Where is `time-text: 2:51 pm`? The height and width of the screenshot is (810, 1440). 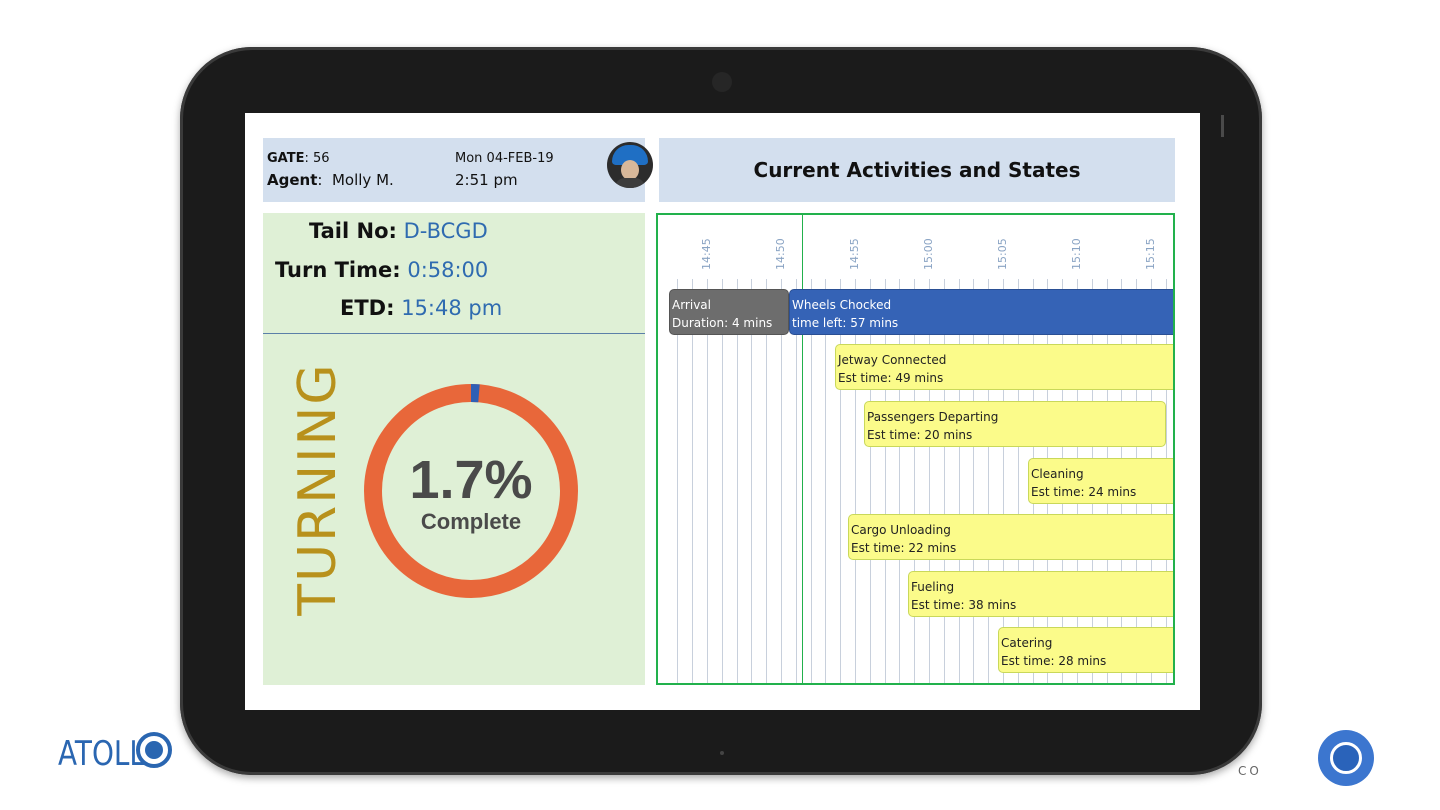
time-text: 2:51 pm is located at coordinates (486, 180).